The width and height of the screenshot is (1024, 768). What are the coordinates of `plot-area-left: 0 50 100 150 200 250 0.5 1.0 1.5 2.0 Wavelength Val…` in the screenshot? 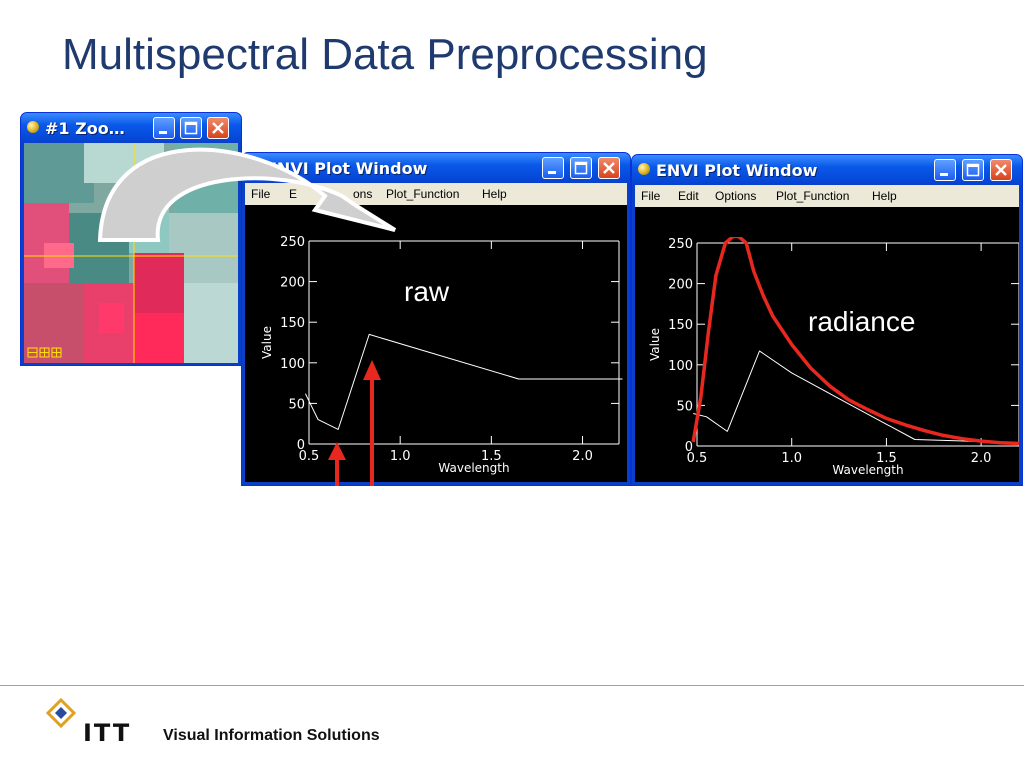 It's located at (436, 343).